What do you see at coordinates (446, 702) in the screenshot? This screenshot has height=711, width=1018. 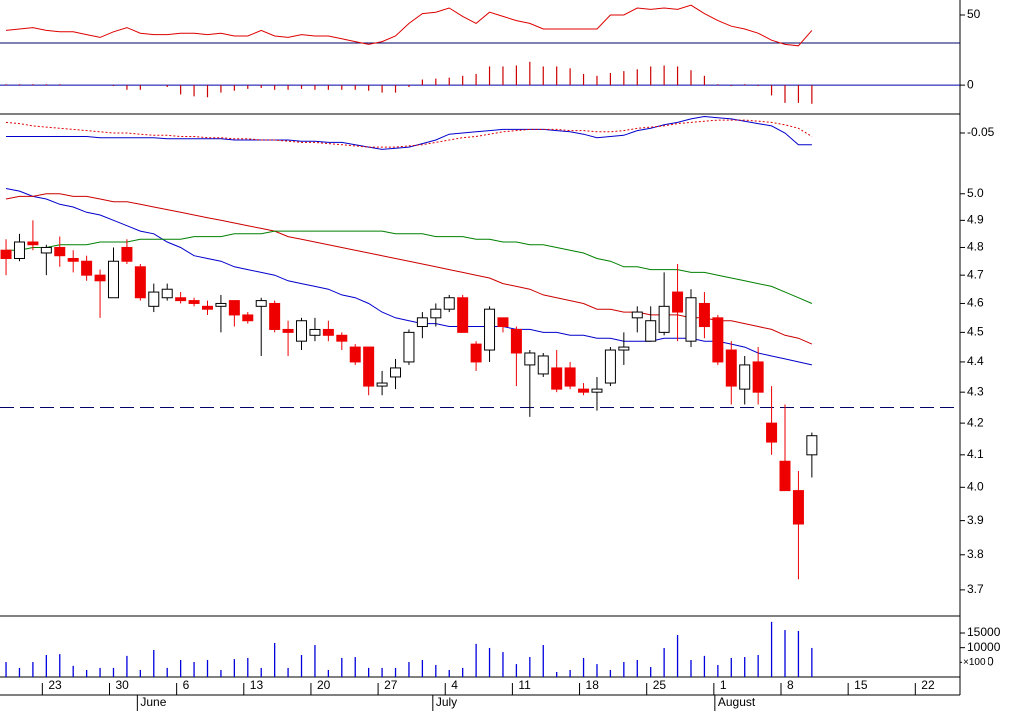 I see `month-label: July` at bounding box center [446, 702].